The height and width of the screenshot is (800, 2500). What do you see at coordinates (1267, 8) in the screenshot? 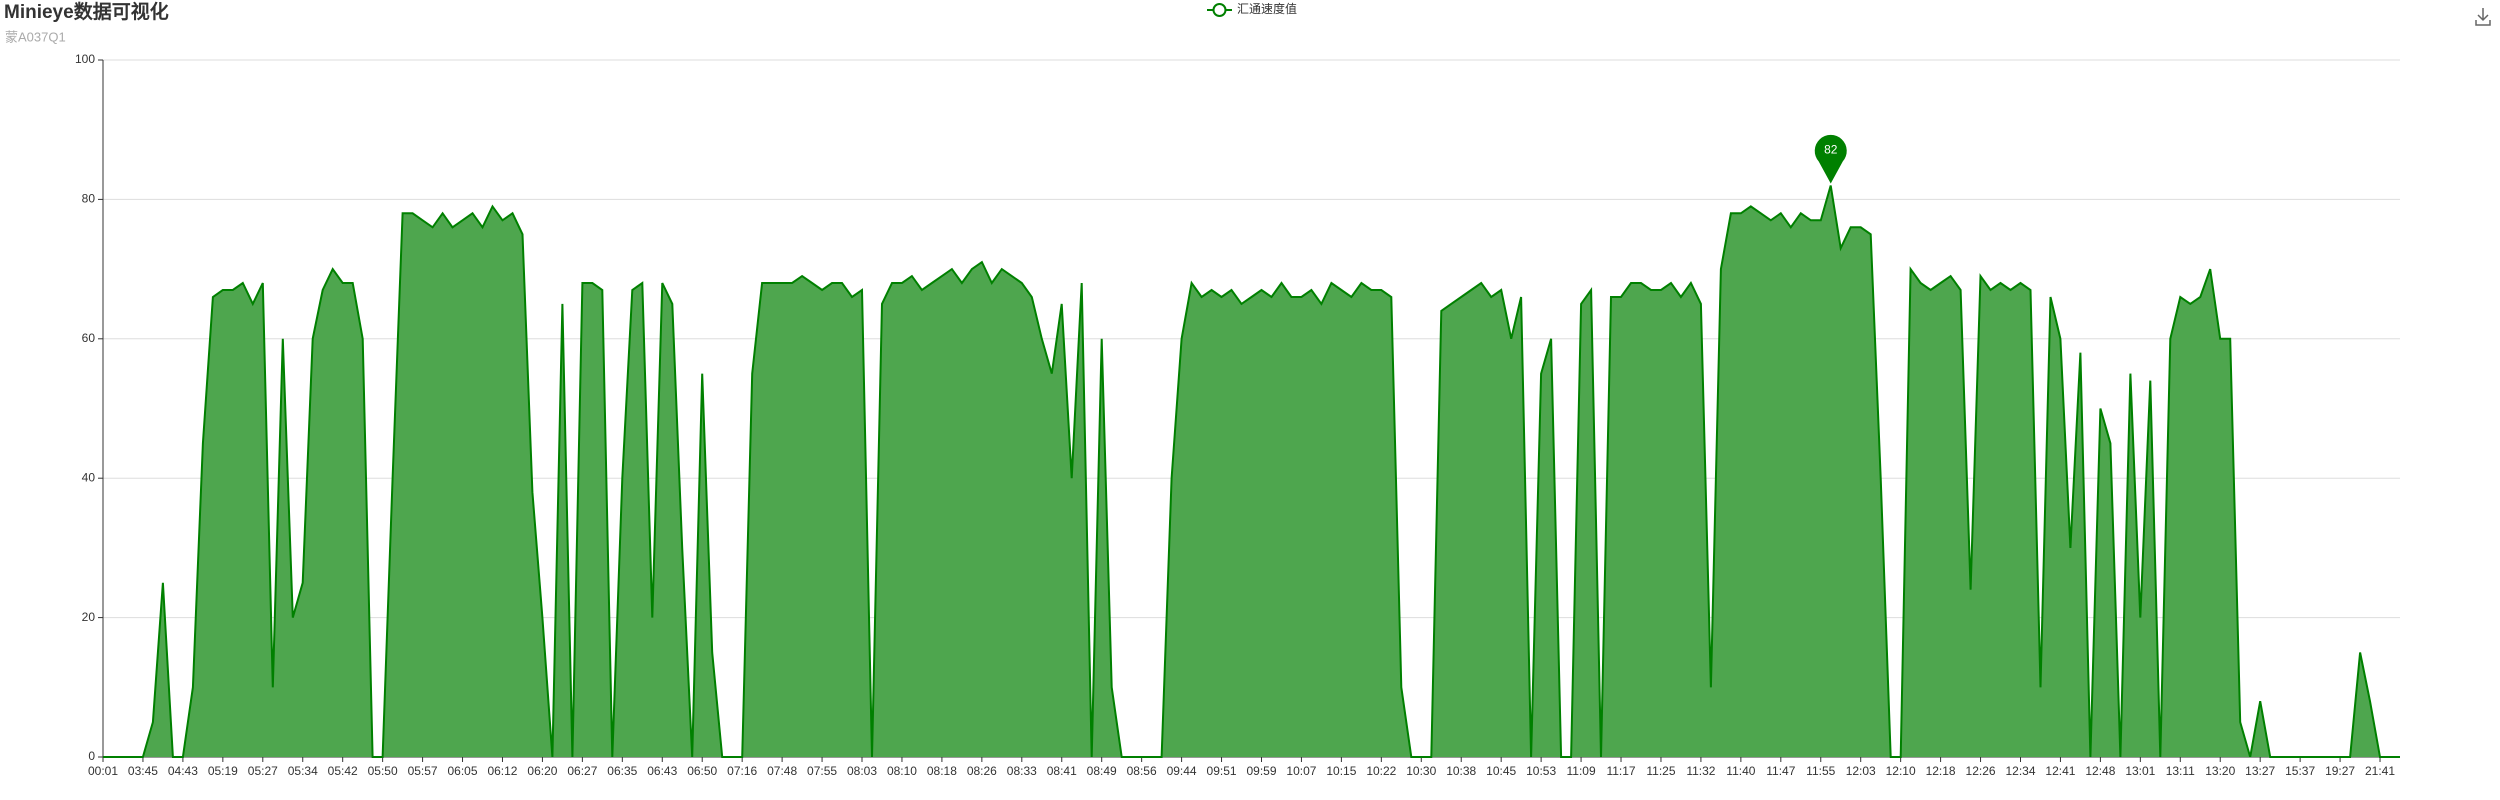
I see `legend-label: 汇通速度值` at bounding box center [1267, 8].